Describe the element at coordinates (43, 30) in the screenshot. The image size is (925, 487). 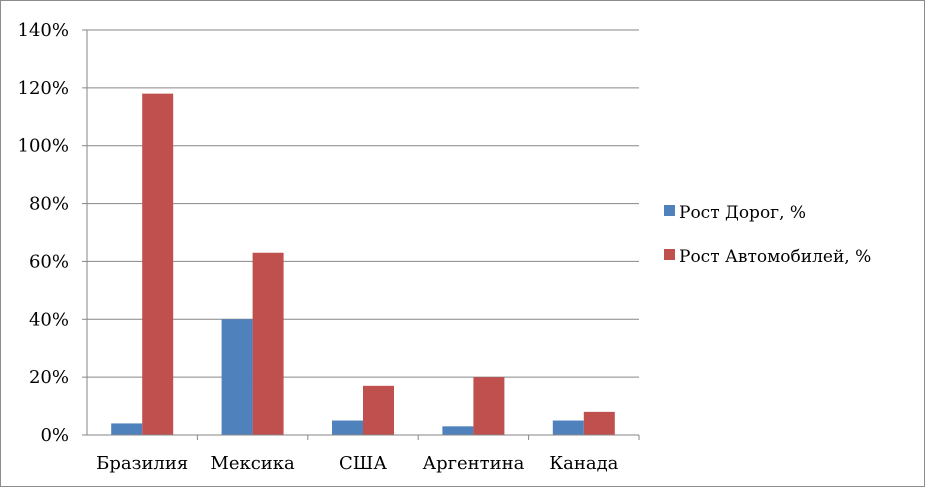
I see `y-tick-label: 140%` at that location.